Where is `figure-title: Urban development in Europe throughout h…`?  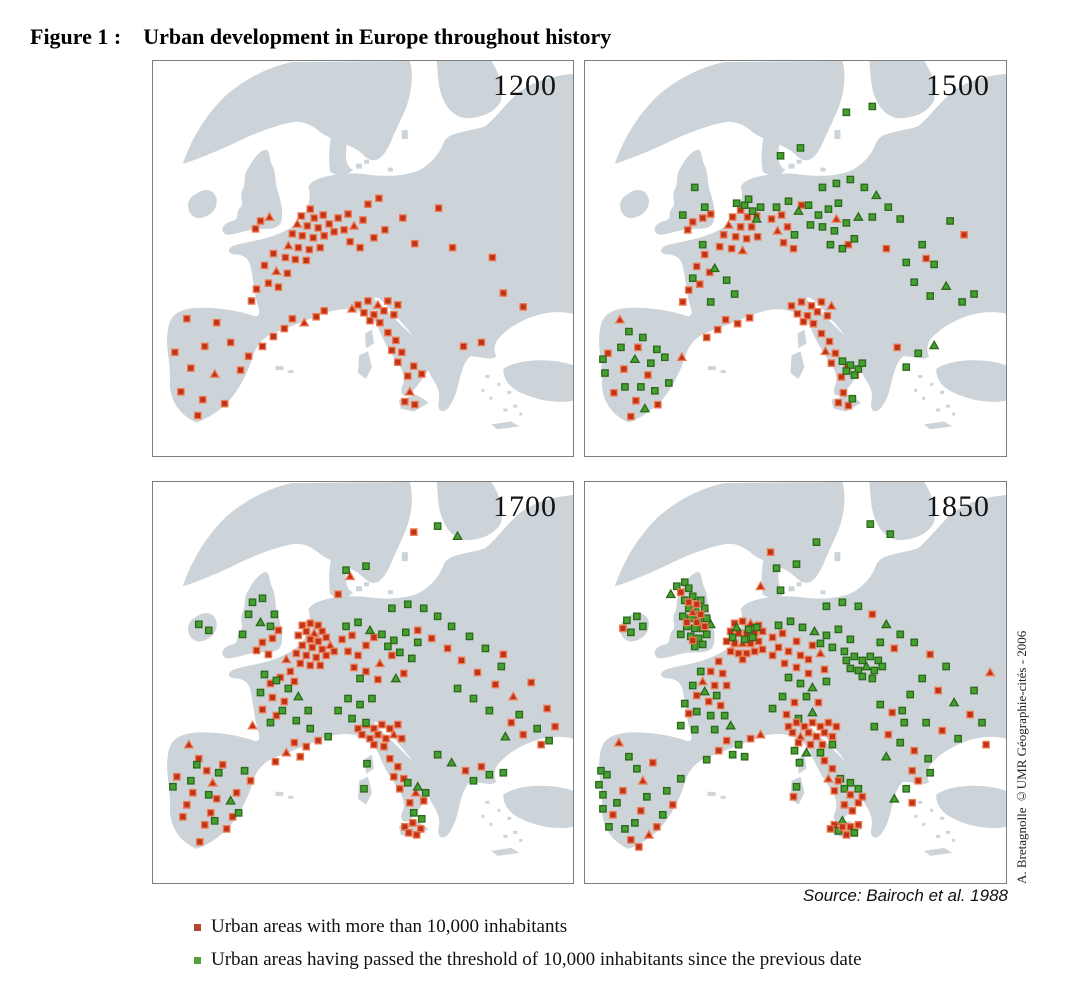 figure-title: Urban development in Europe throughout h… is located at coordinates (377, 36).